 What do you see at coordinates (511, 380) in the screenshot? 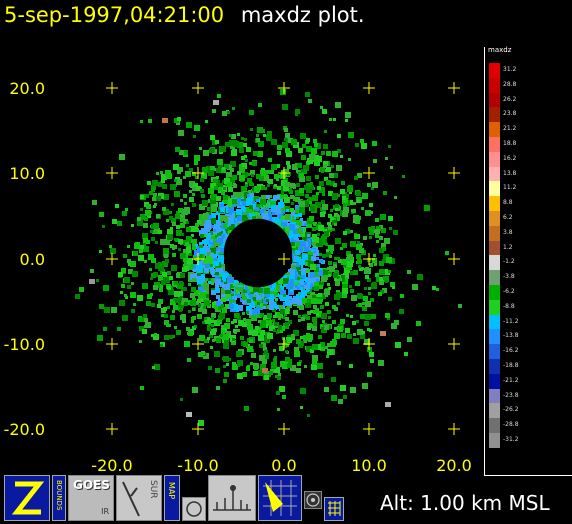
I see `color-scale-label: -21.2` at bounding box center [511, 380].